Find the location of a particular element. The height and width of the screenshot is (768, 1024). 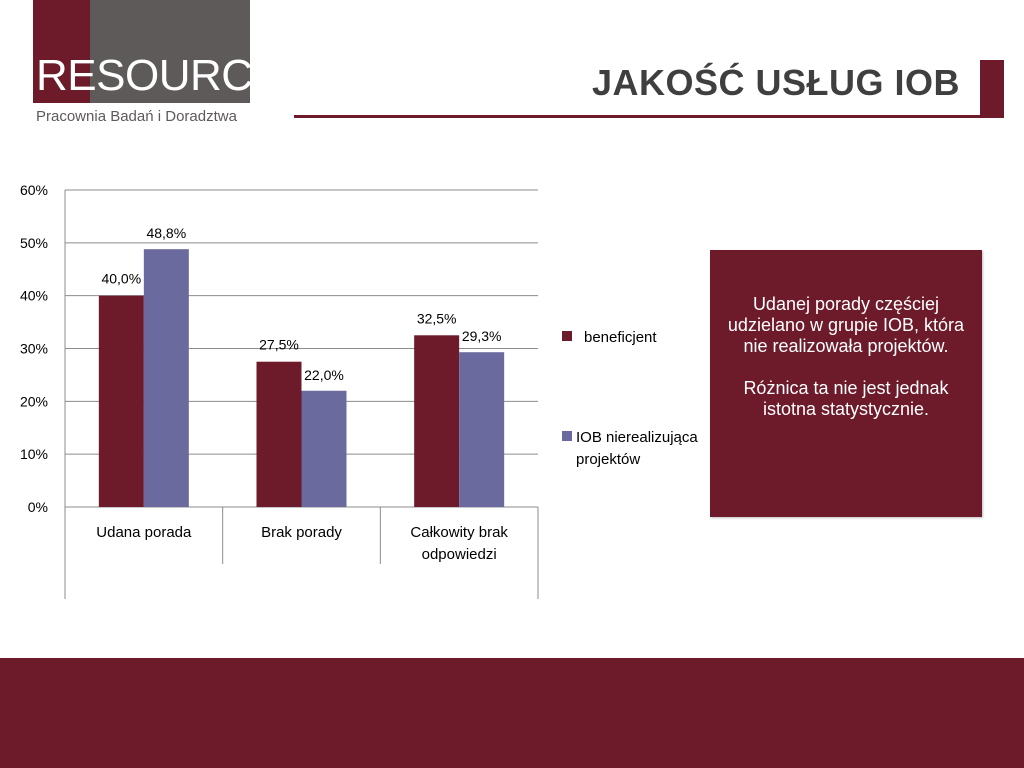

category-label: Brak porady is located at coordinates (301, 532).